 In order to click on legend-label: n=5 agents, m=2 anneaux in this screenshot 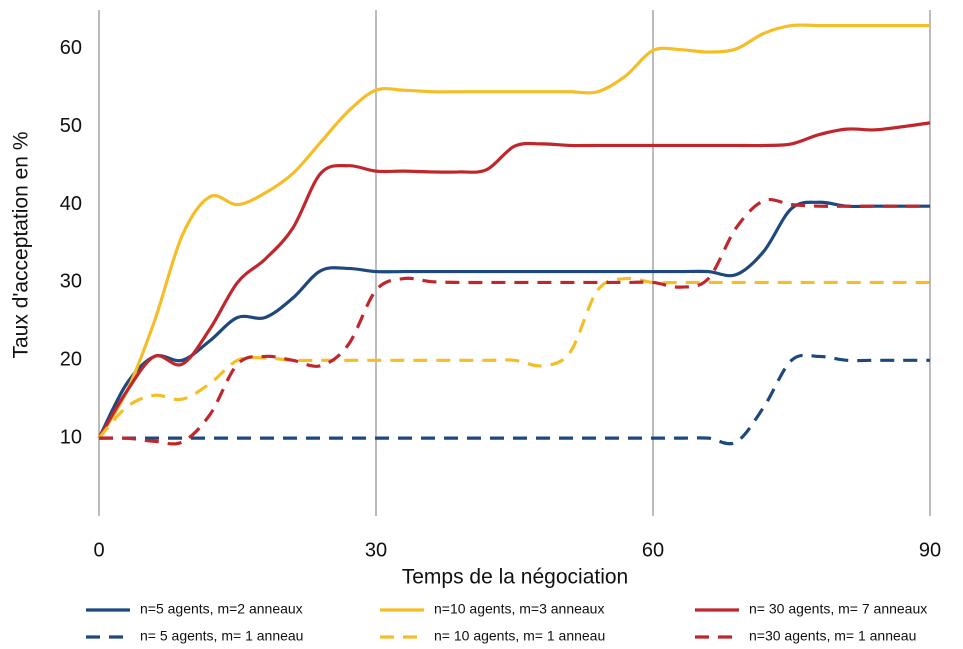, I will do `click(221, 609)`.